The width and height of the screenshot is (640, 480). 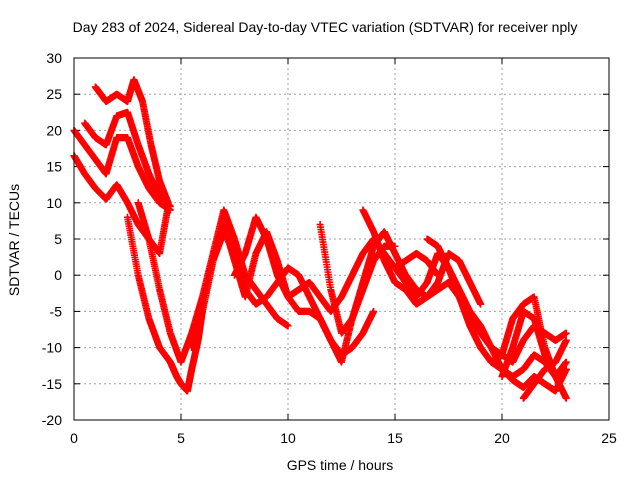 What do you see at coordinates (181, 438) in the screenshot?
I see `x-tick-label: 5` at bounding box center [181, 438].